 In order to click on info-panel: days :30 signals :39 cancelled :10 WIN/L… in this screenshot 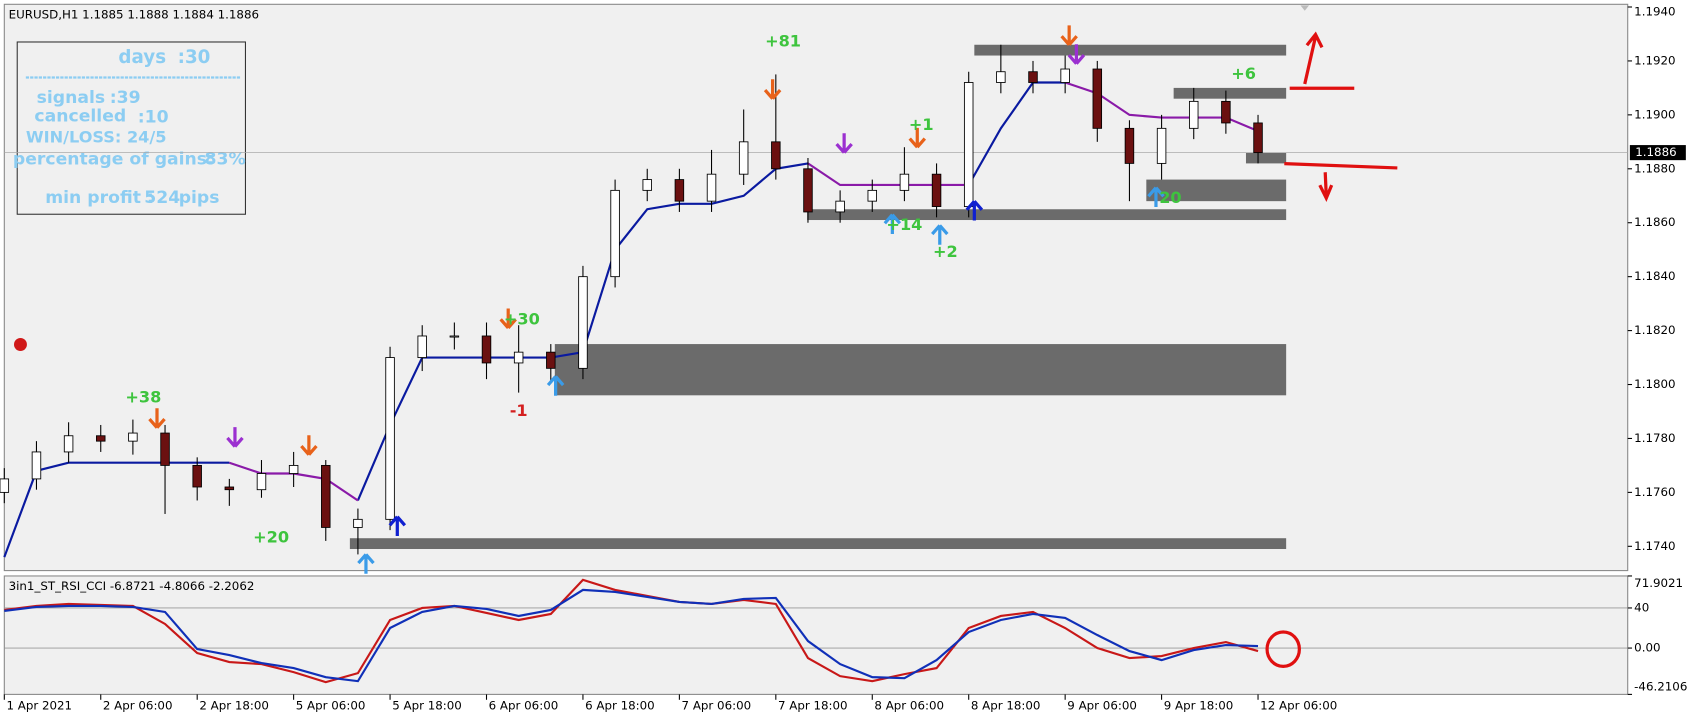, I will do `click(129, 128)`.